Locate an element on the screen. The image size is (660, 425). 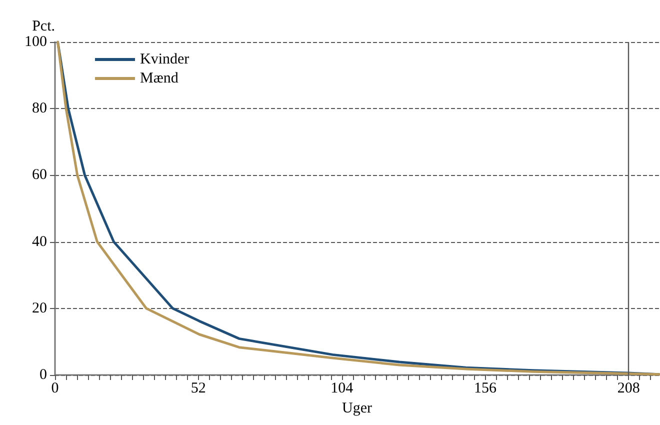
y-tick-label: 80 is located at coordinates (39, 108).